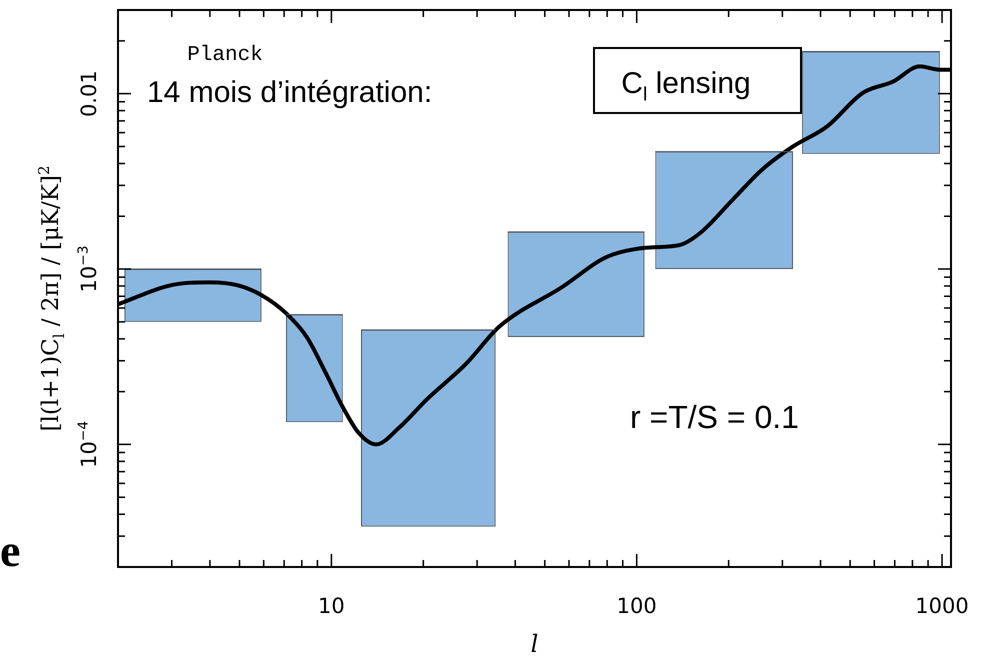 The width and height of the screenshot is (994, 665). What do you see at coordinates (289, 92) in the screenshot?
I see `annotation: 14 mois d’intégration:` at bounding box center [289, 92].